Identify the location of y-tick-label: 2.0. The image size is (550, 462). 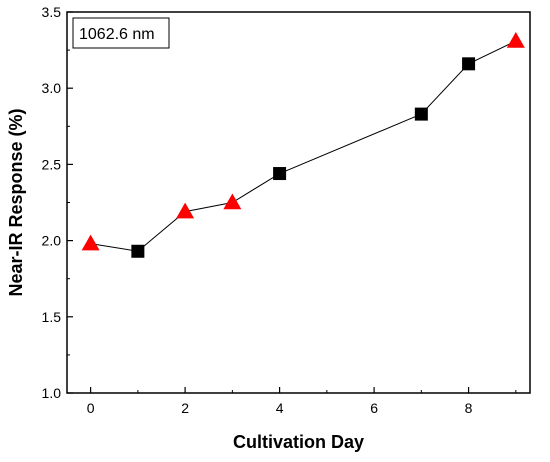
(52, 241).